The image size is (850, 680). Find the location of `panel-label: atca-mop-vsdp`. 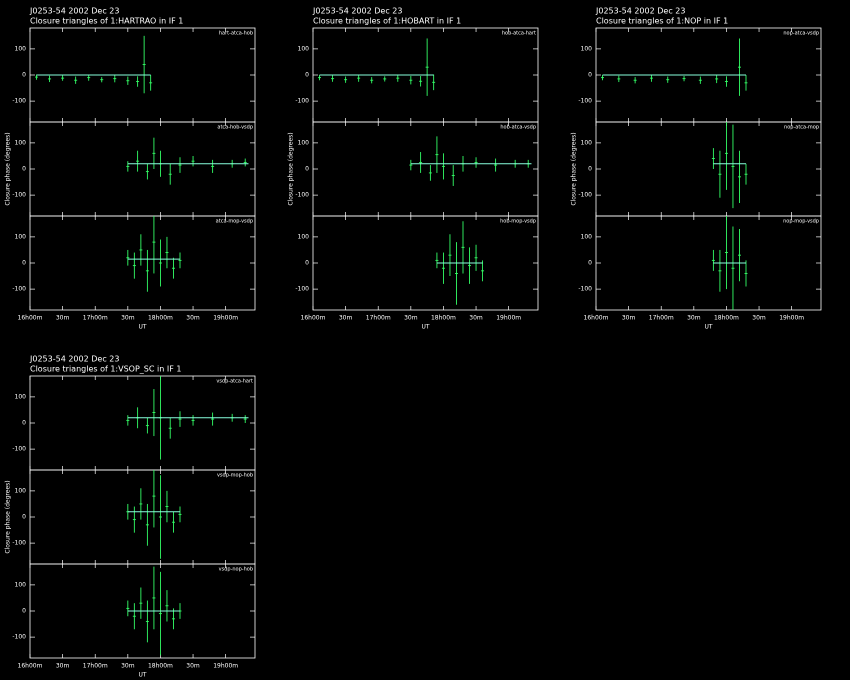

panel-label: atca-mop-vsdp is located at coordinates (234, 222).